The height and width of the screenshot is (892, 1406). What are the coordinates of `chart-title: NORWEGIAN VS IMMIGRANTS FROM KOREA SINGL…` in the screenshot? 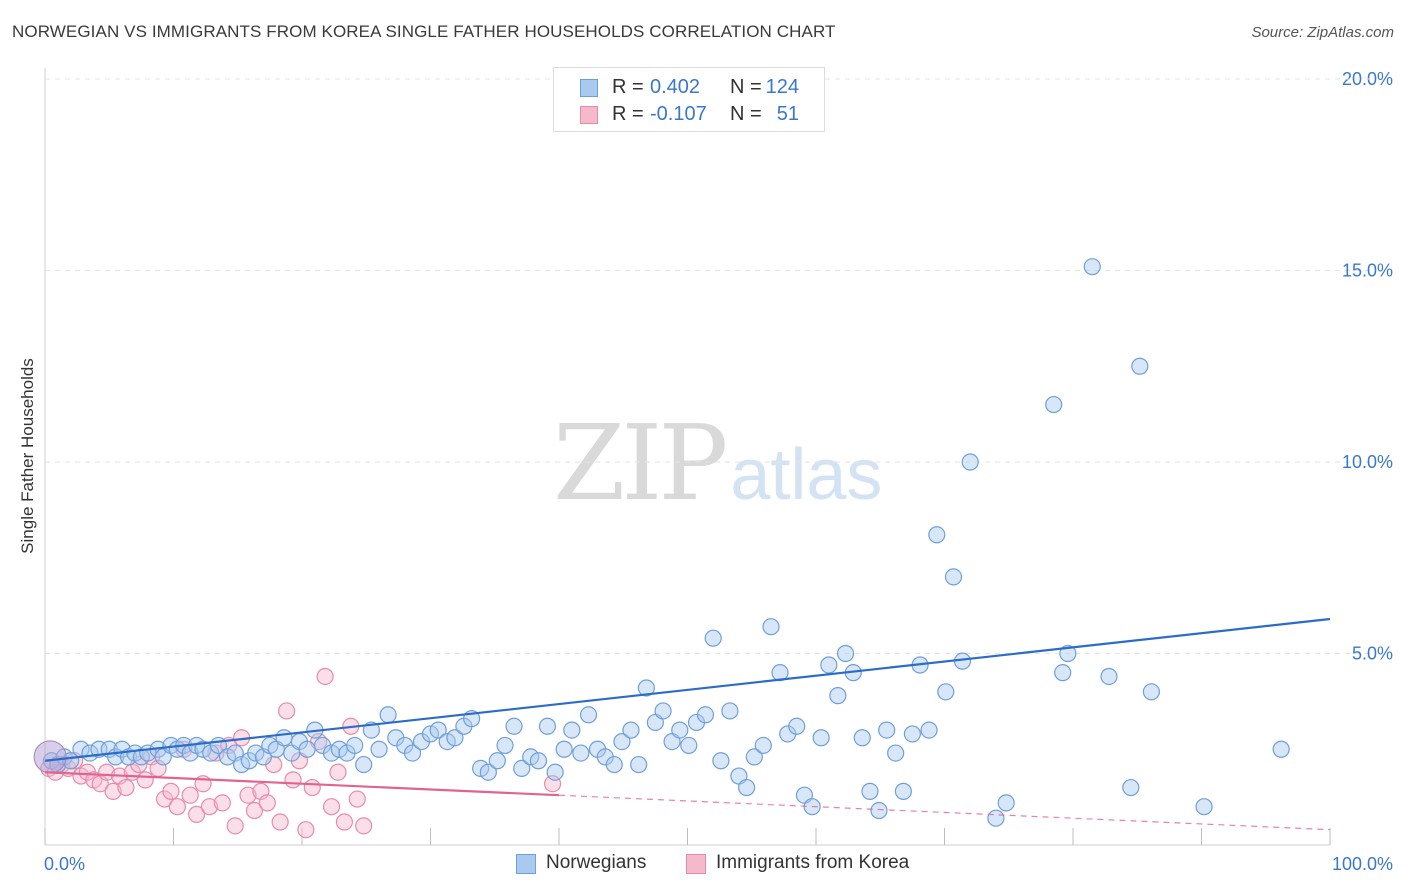 It's located at (424, 31).